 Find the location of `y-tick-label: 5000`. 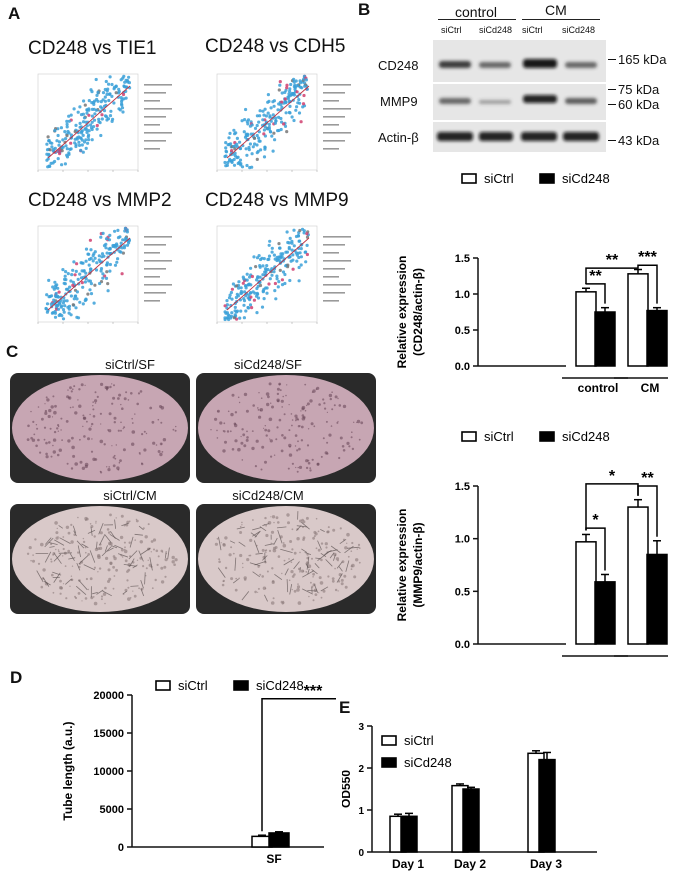

y-tick-label: 5000 is located at coordinates (112, 810).